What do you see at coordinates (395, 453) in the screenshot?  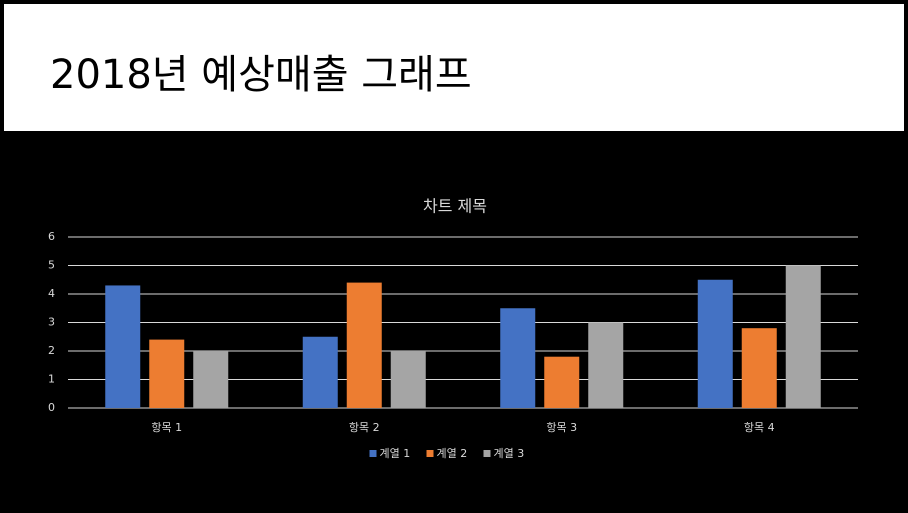 I see `legend-label: 계열 1` at bounding box center [395, 453].